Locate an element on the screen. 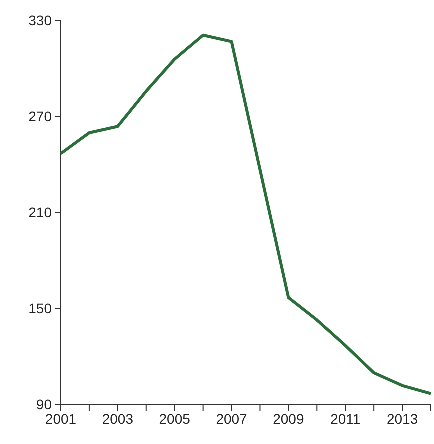 The height and width of the screenshot is (444, 434). x-tick-label: 2013 is located at coordinates (402, 418).